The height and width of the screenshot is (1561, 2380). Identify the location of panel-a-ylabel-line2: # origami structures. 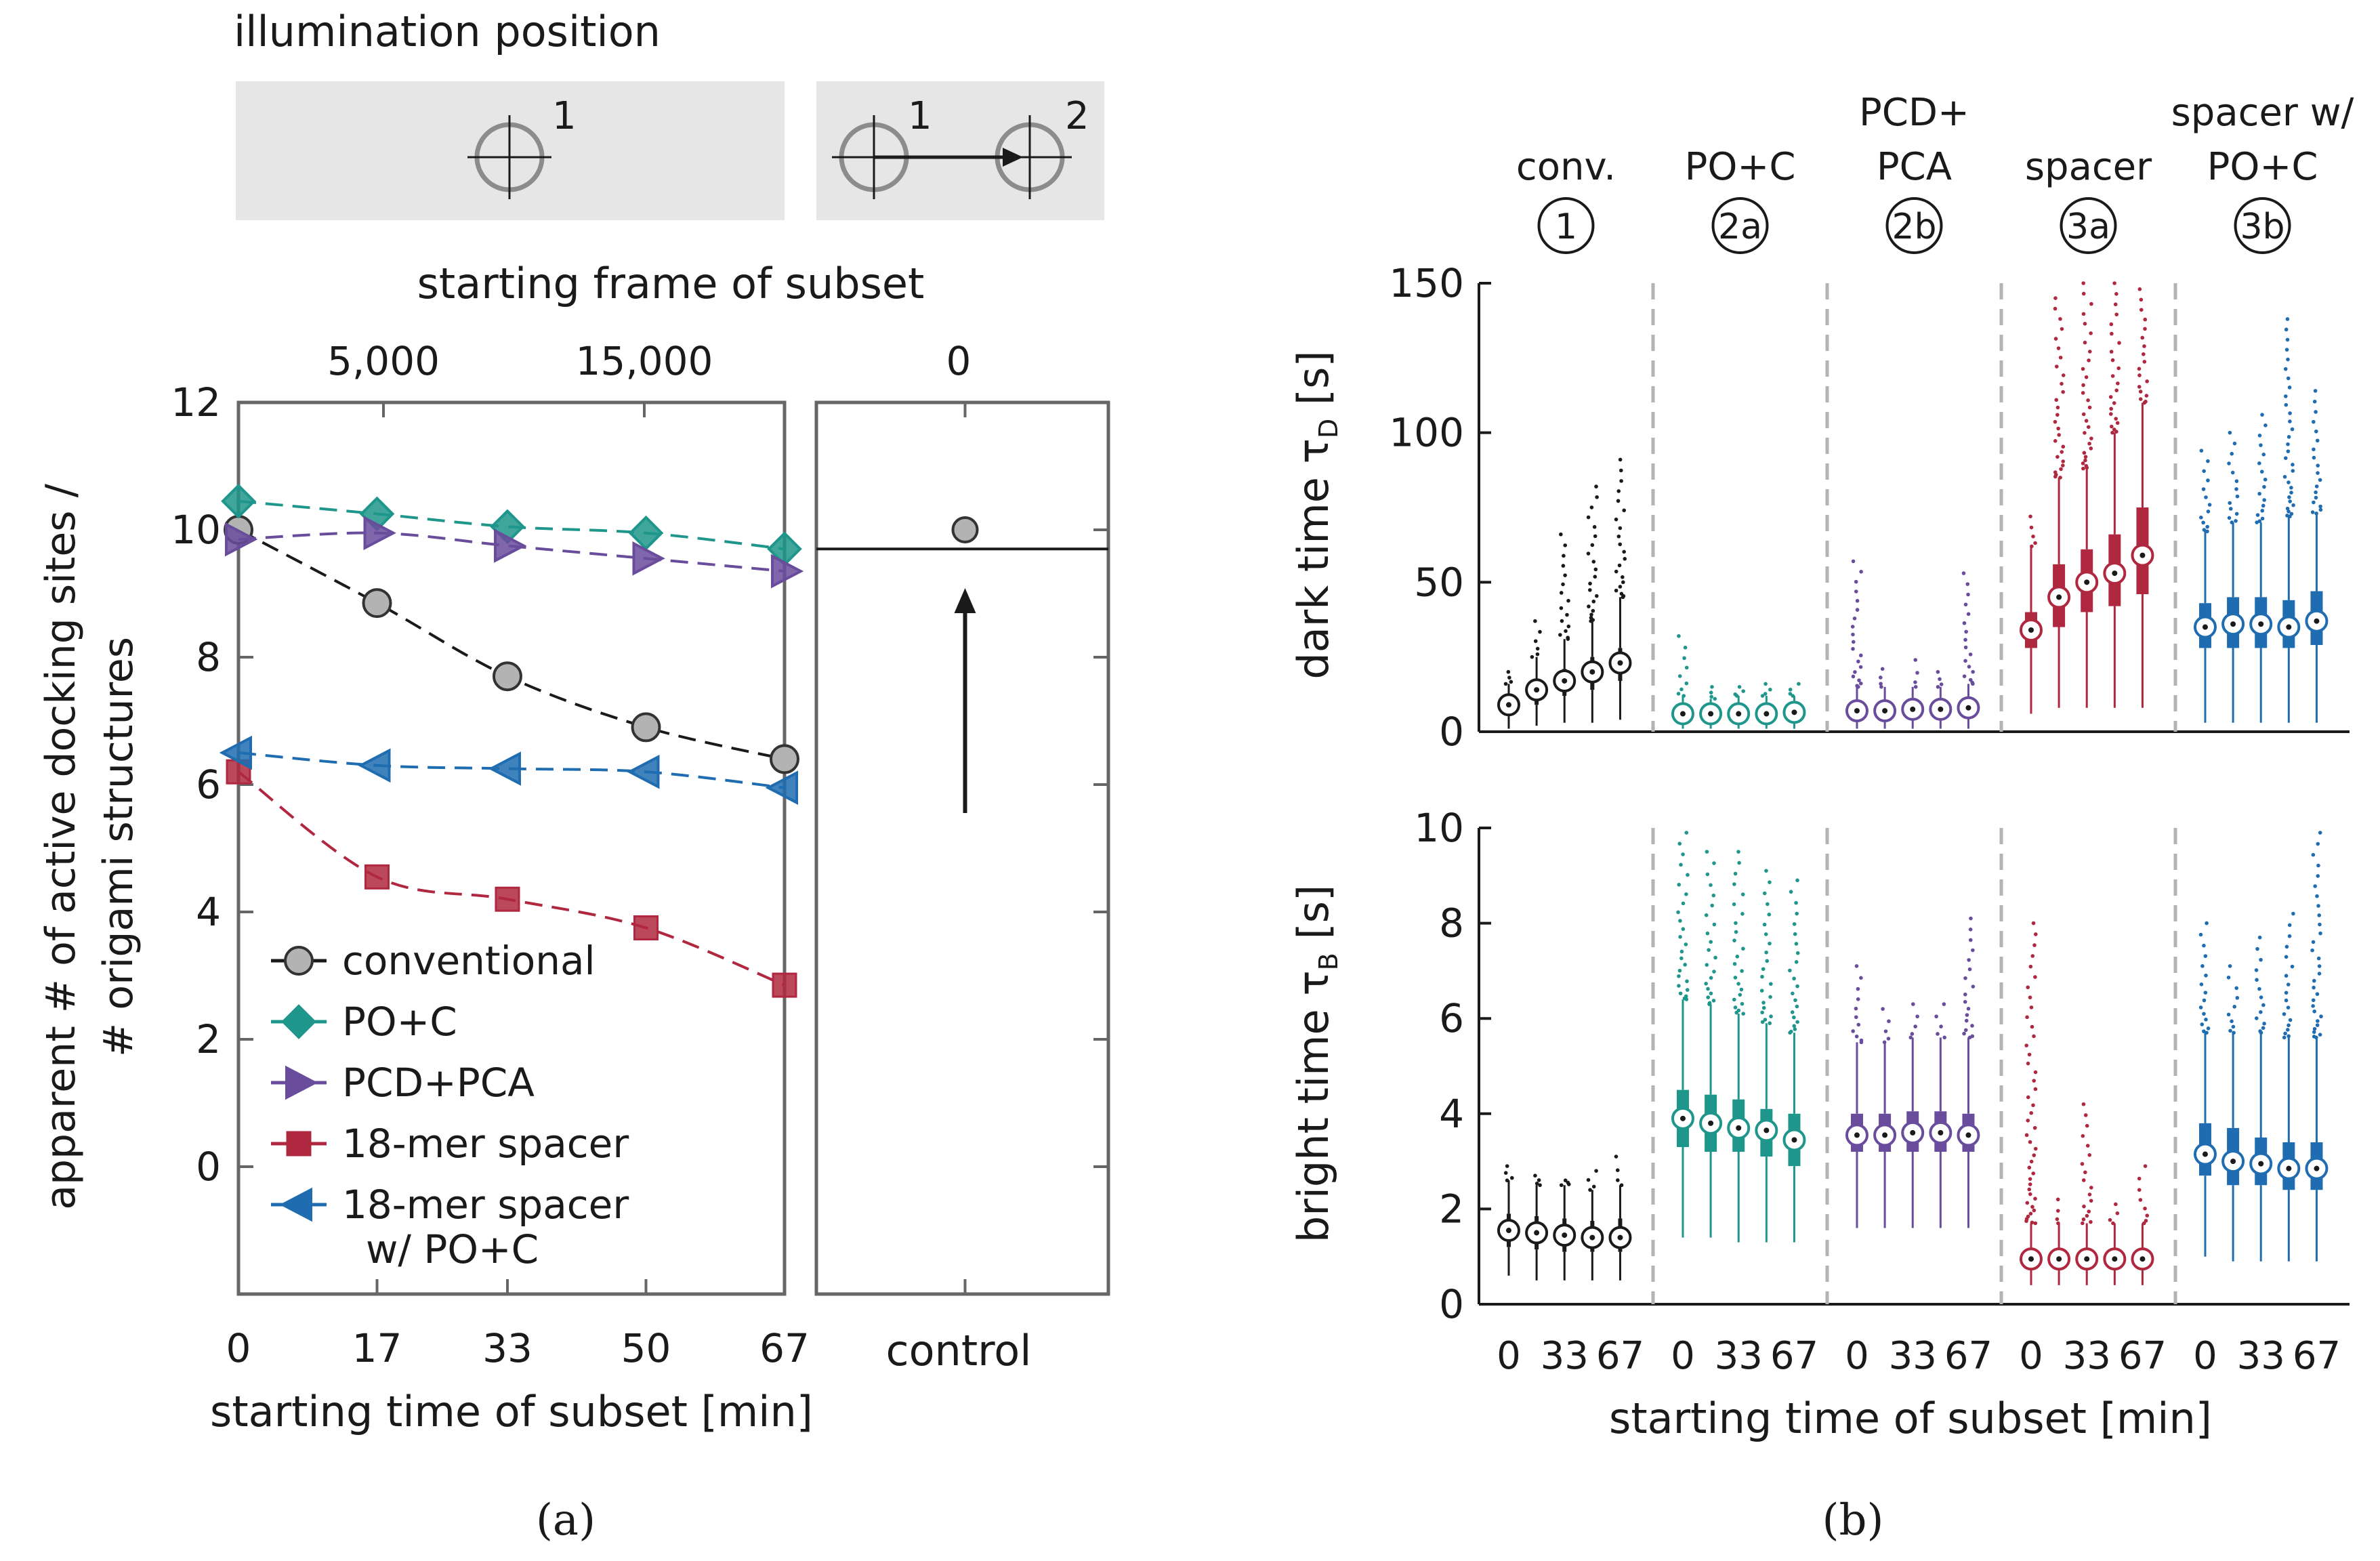
(119, 847).